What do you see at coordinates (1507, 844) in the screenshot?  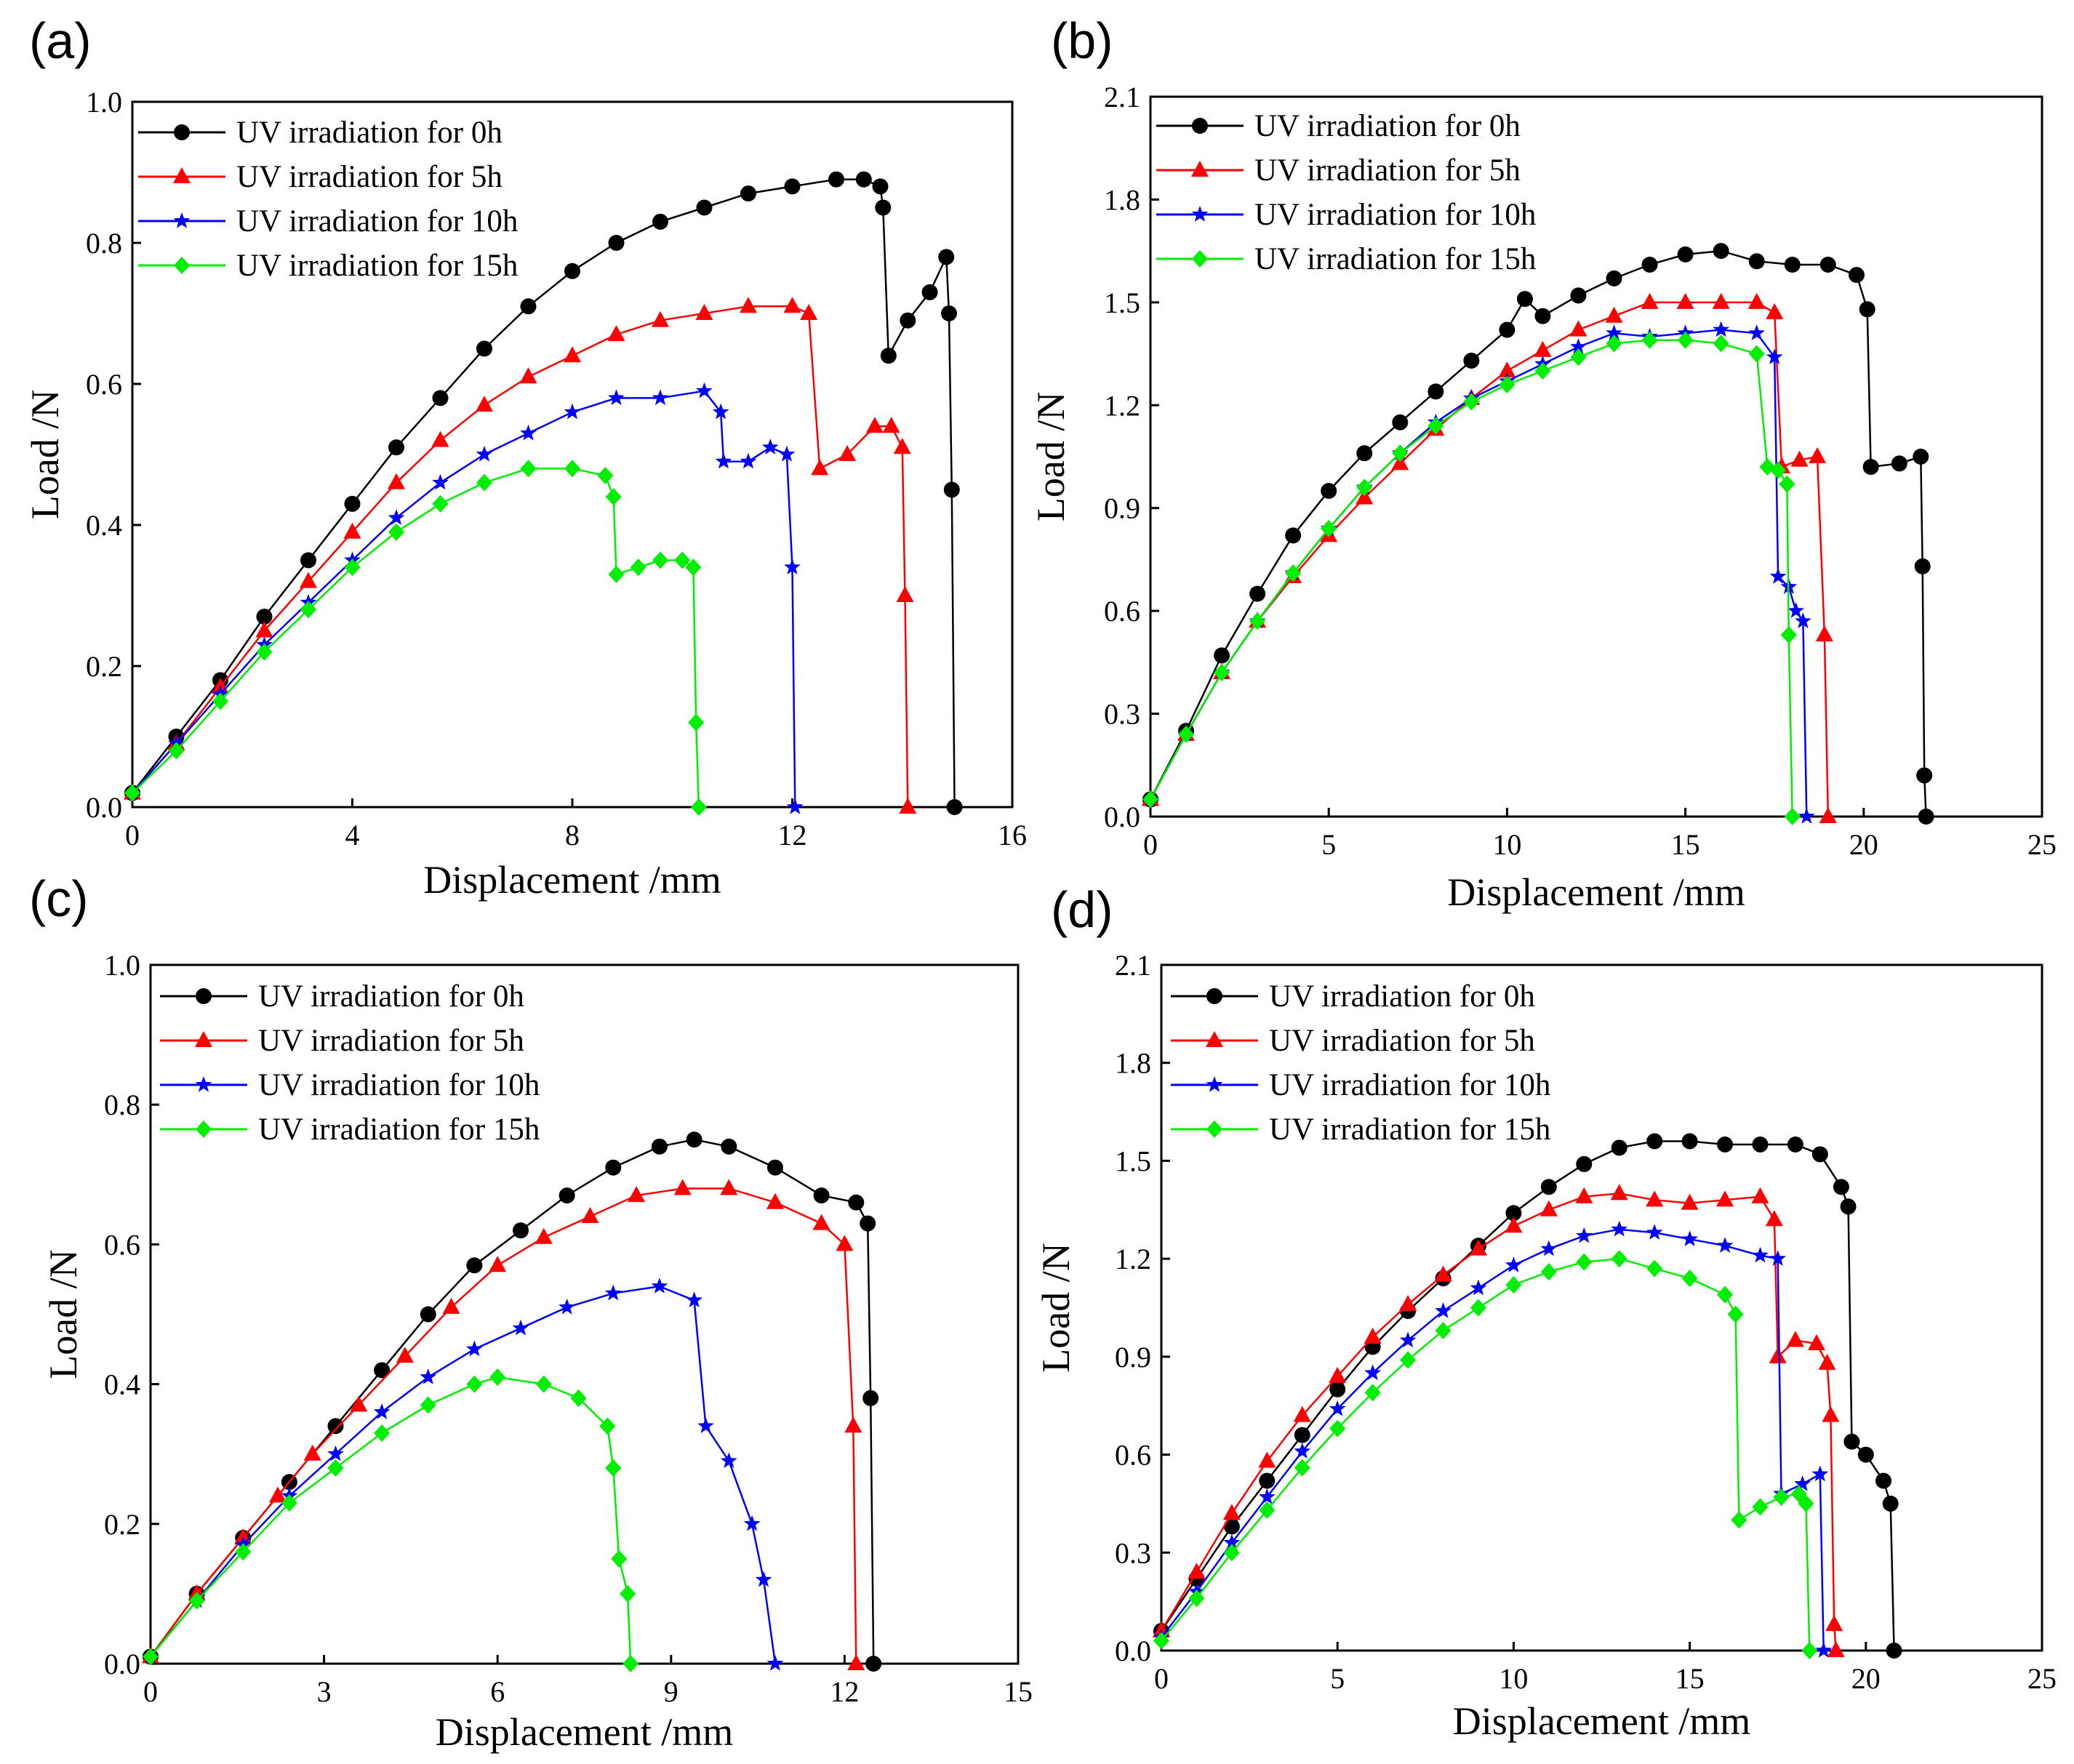 I see `x-tick-label: 10` at bounding box center [1507, 844].